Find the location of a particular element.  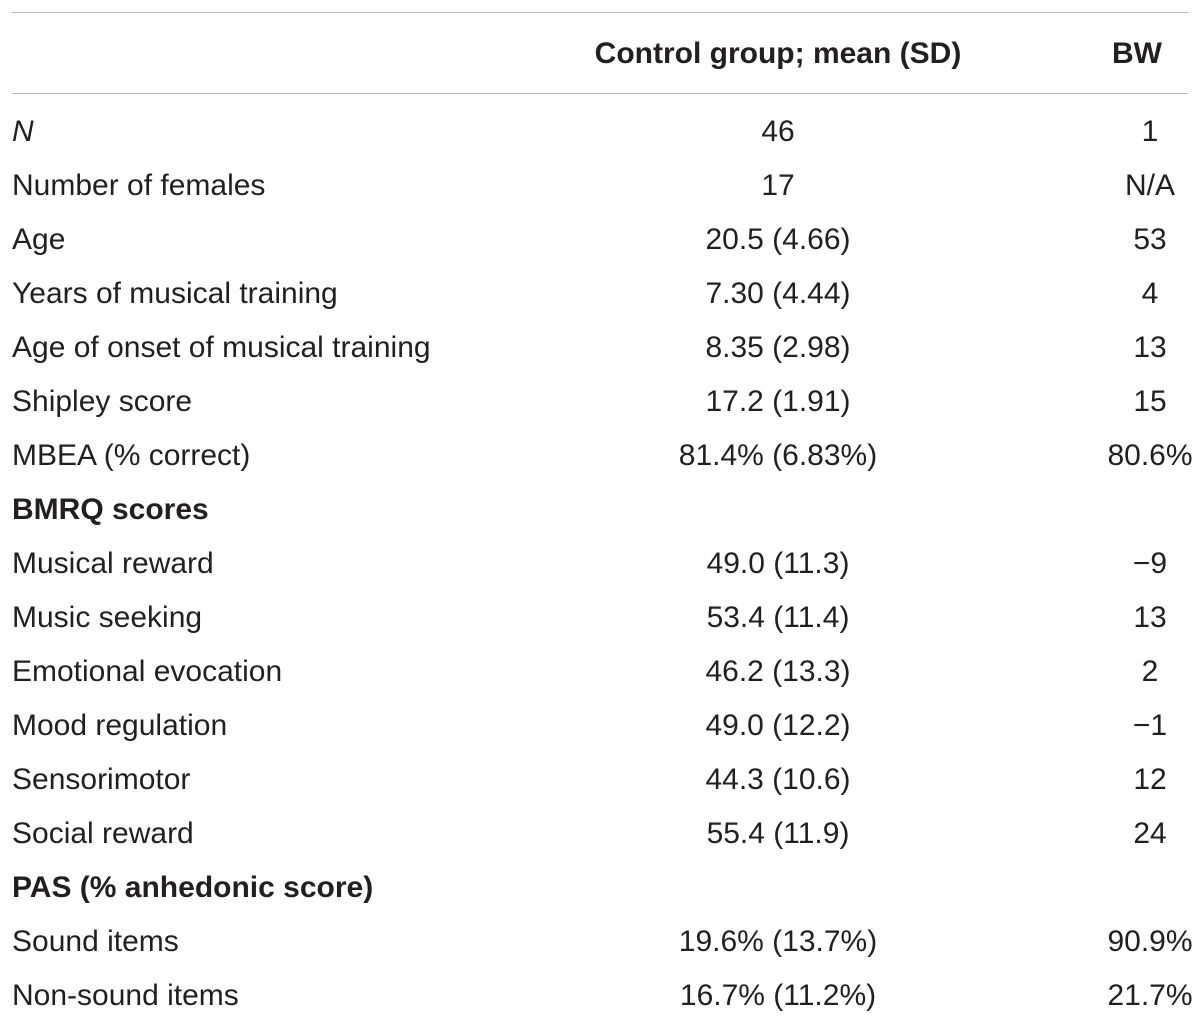

table-top-rule is located at coordinates (600, 12).